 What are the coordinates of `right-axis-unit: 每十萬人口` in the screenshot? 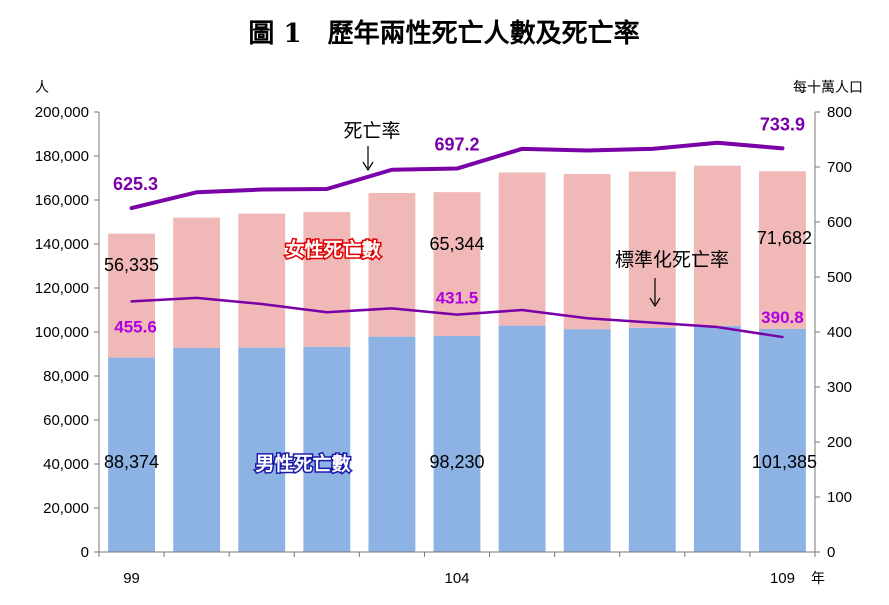 It's located at (828, 88).